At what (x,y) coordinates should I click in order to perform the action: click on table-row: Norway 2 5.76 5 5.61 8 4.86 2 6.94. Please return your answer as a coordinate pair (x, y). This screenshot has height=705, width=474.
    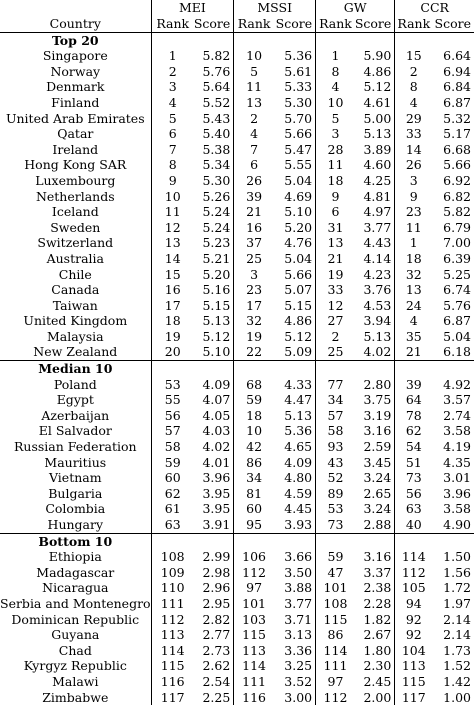
    Looking at the image, I should click on (237, 71).